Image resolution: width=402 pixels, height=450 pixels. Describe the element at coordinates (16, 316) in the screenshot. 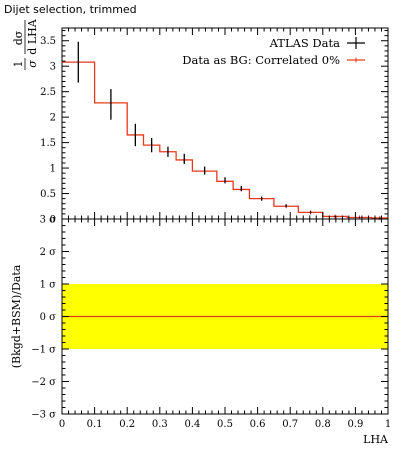

I see `ratio-y-axis-label: (Bkgd+BSM)/Data` at that location.